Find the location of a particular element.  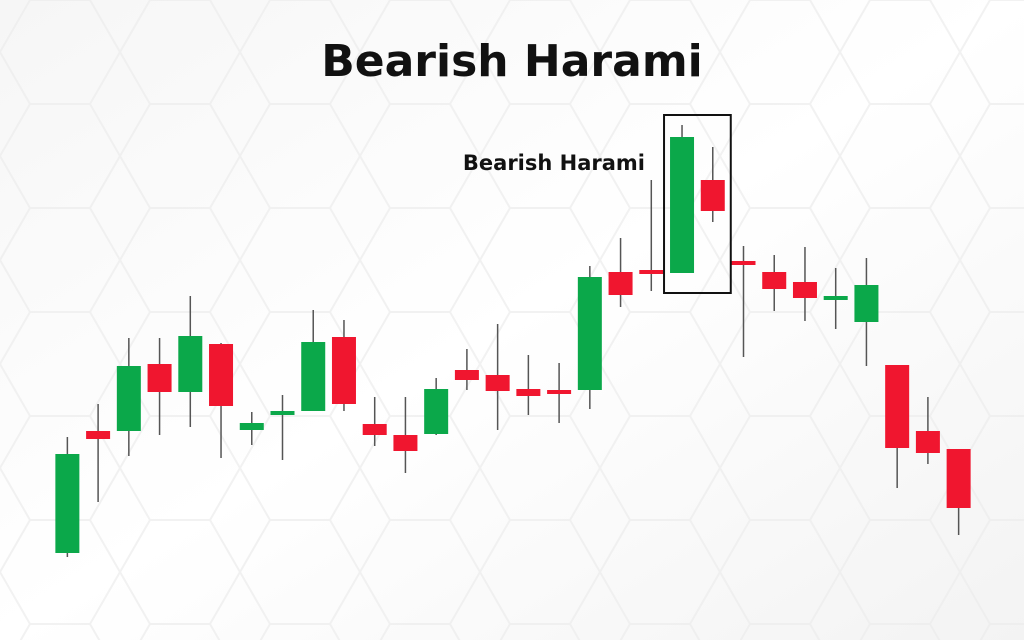

chart-title: Bearish Harami is located at coordinates (512, 61).